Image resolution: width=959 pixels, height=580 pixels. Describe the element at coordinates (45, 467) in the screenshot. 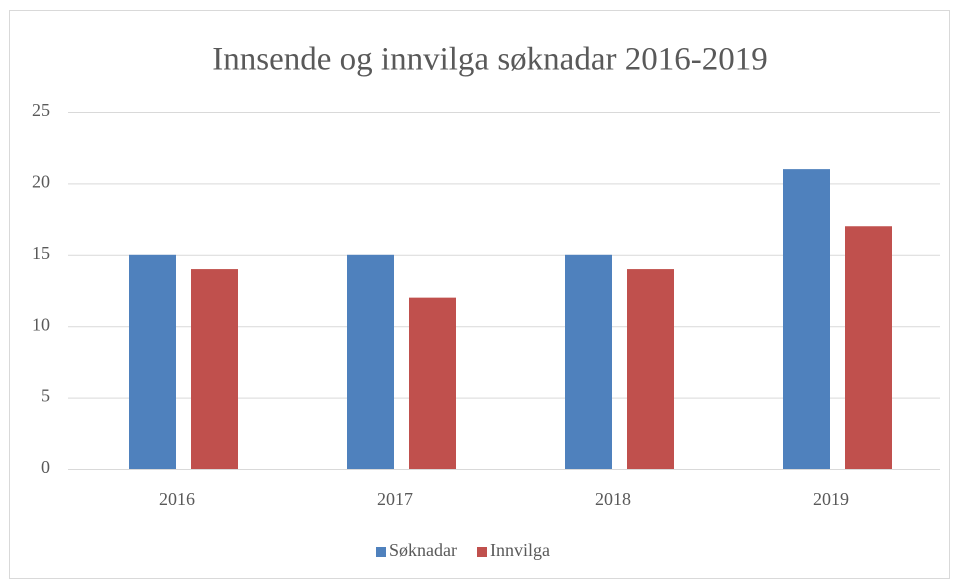

I see `y-tick-label: 0` at that location.